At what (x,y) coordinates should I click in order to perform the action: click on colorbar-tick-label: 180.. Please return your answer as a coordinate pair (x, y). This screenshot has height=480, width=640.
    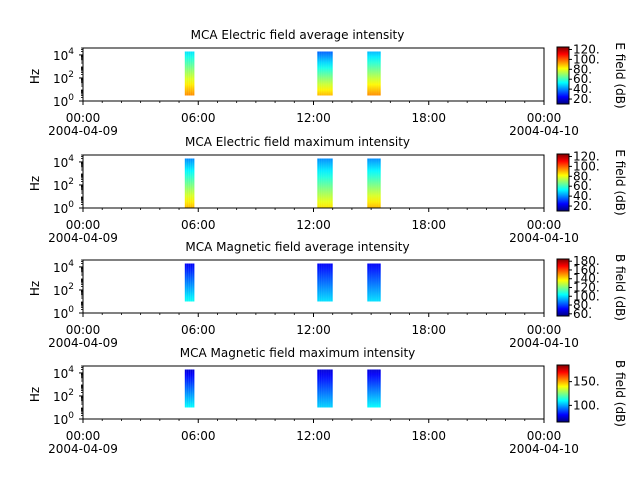
    Looking at the image, I should click on (586, 261).